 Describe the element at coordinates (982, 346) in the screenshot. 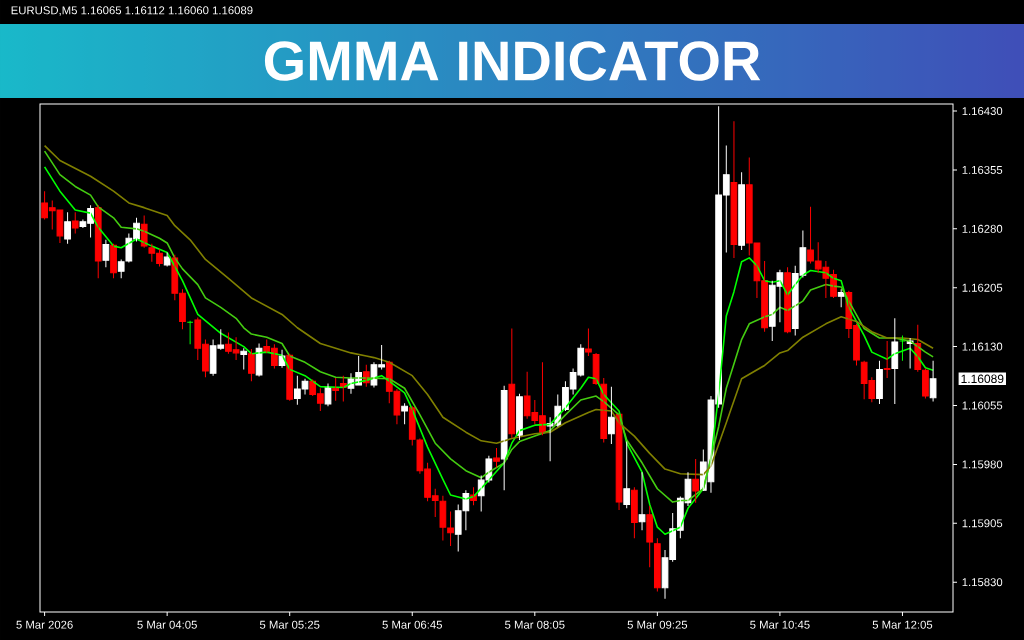

I see `y-tick-label: 1.16130` at that location.